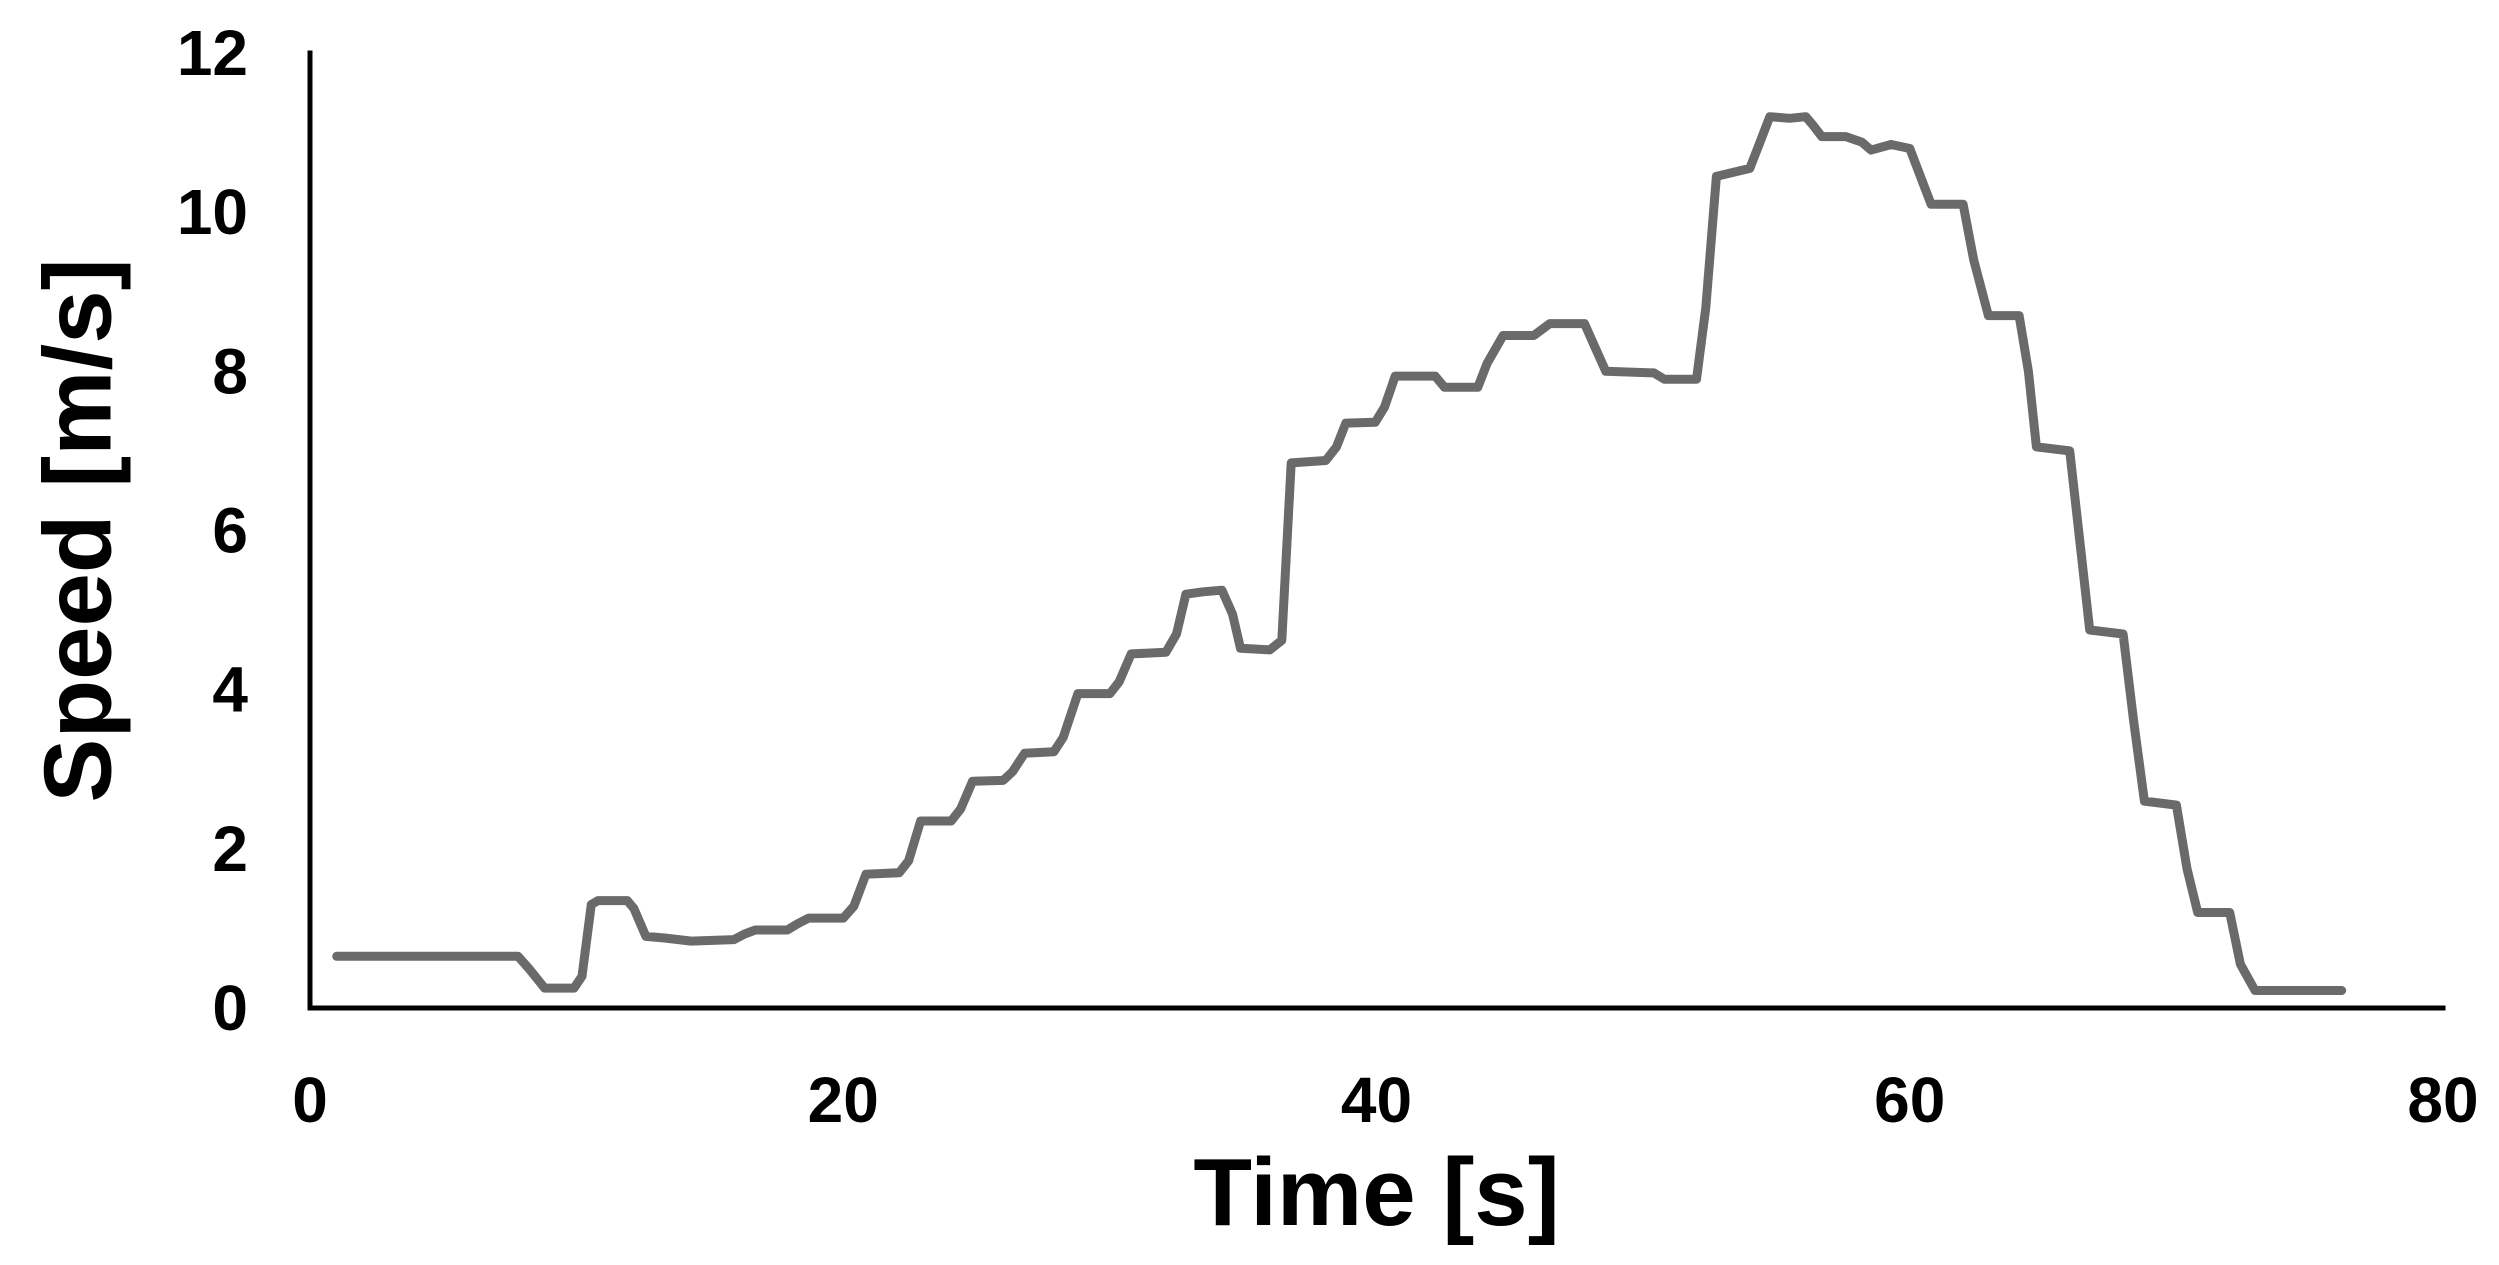  Describe the element at coordinates (843, 1100) in the screenshot. I see `x-tick-label: 20` at that location.